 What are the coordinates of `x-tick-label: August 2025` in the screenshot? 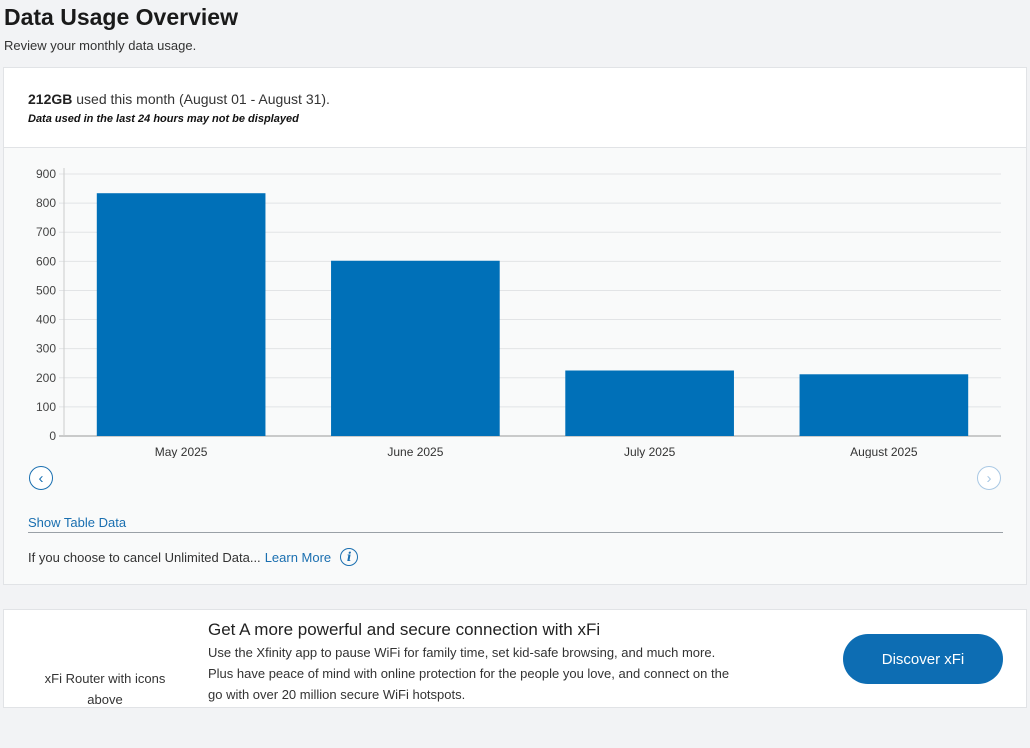 It's located at (884, 451).